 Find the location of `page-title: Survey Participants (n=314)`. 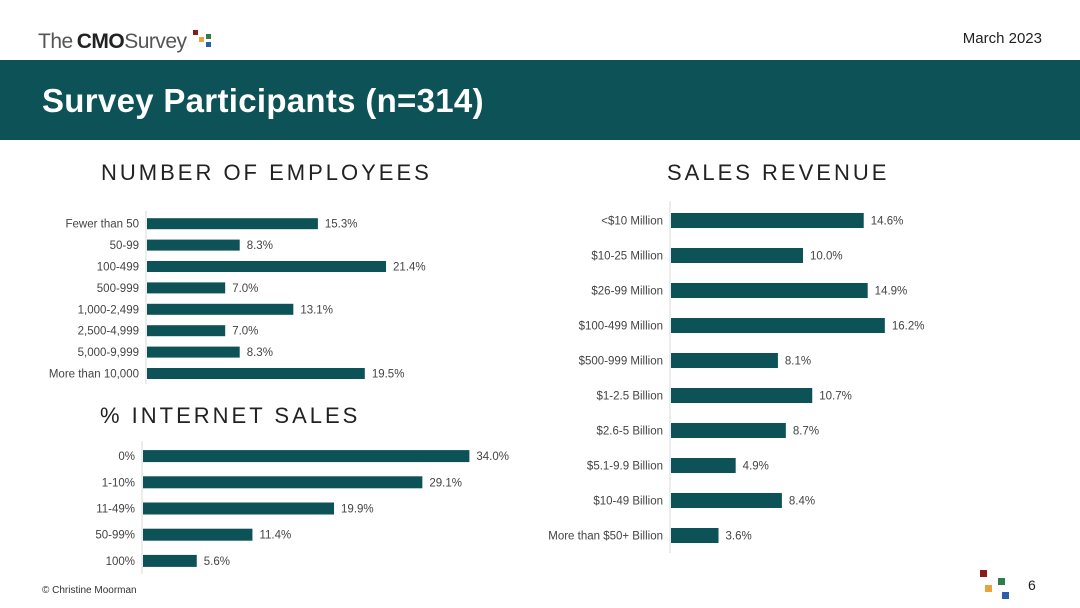

page-title: Survey Participants (n=314) is located at coordinates (263, 100).